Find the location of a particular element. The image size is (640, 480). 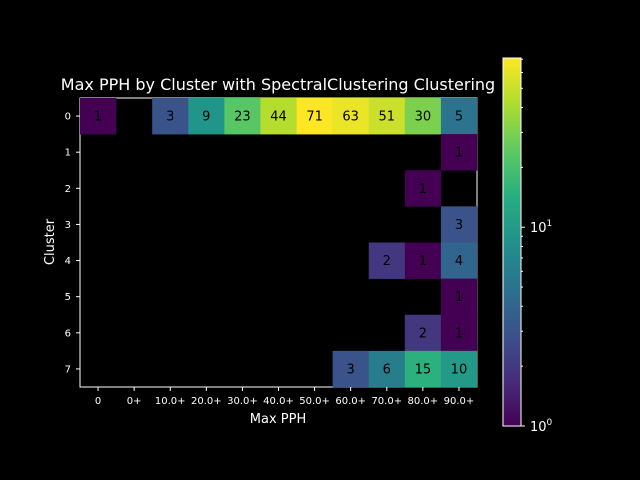

x-tick-label: 90.0+ is located at coordinates (459, 401).